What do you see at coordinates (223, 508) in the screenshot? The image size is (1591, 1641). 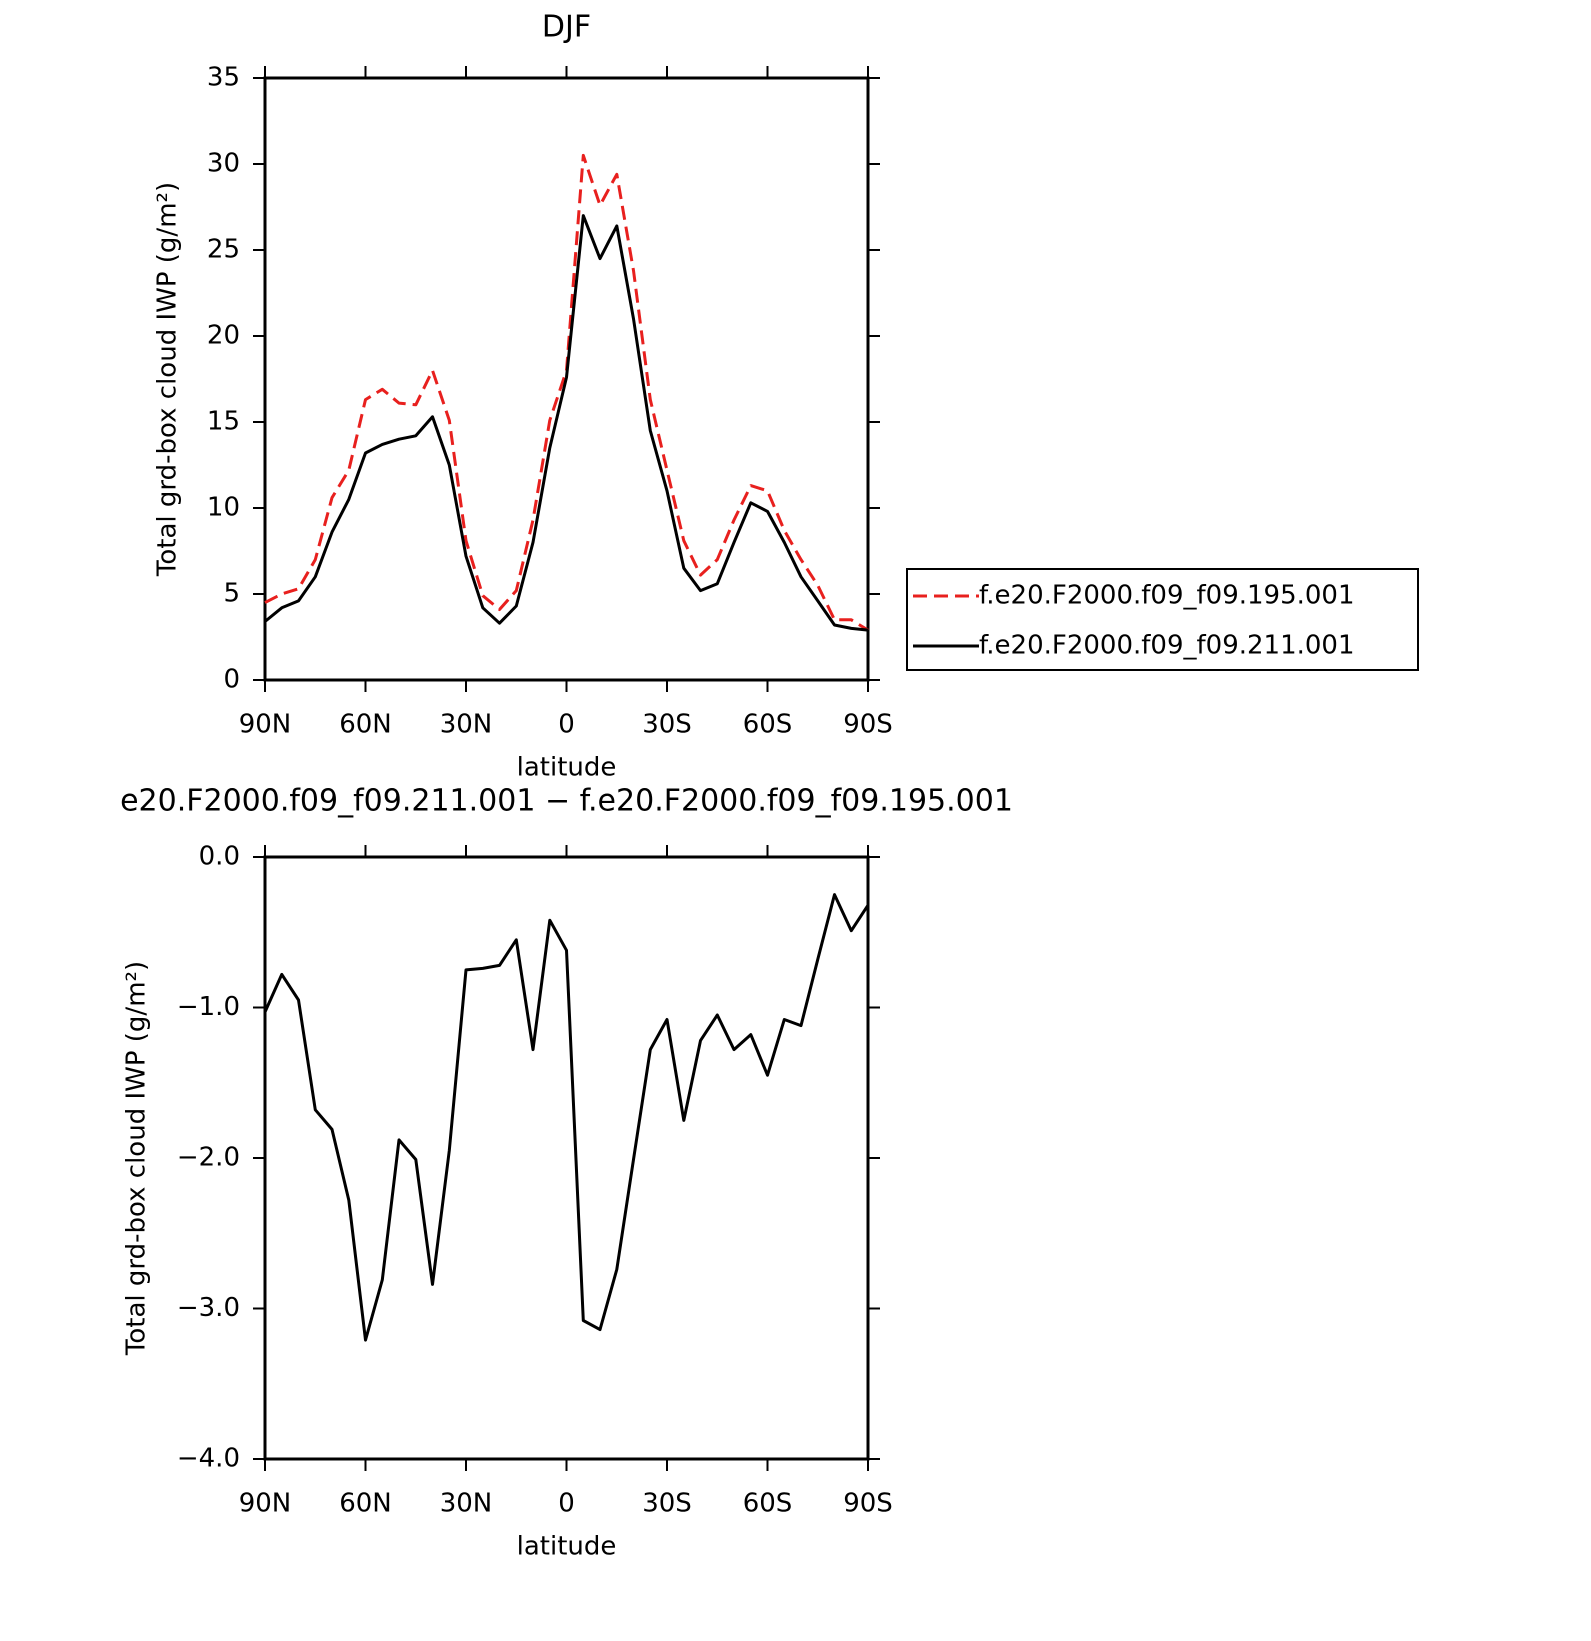 I see `y-tick-label: 10` at bounding box center [223, 508].